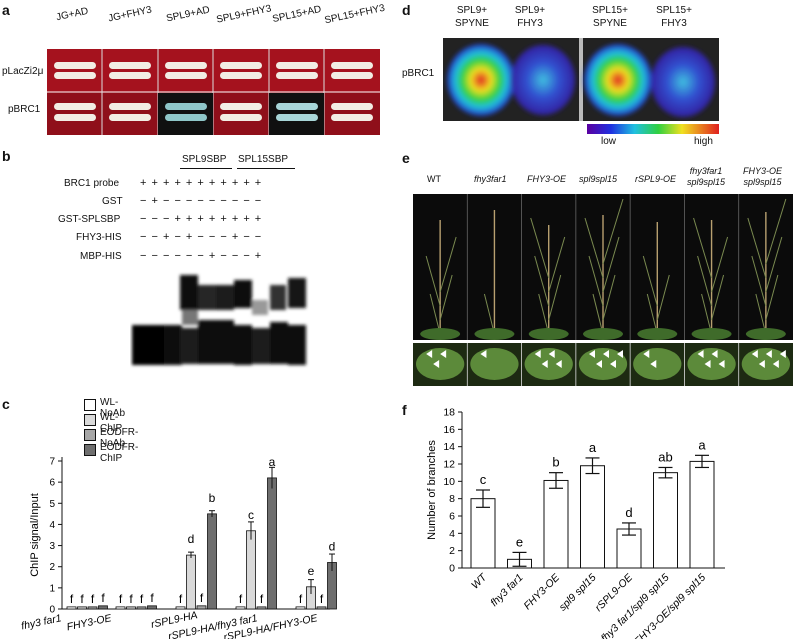 The width and height of the screenshot is (793, 639). What do you see at coordinates (706, 171) in the screenshot?
I see `genotype-6-line1: fhy3far1` at bounding box center [706, 171].